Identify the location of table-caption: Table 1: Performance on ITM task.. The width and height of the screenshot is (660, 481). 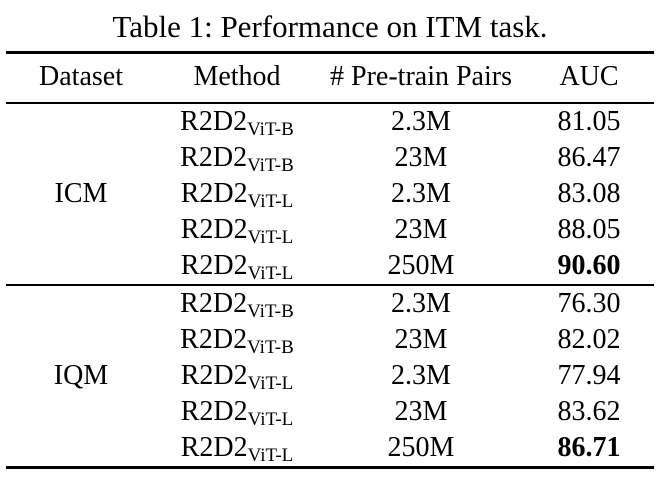
(330, 26).